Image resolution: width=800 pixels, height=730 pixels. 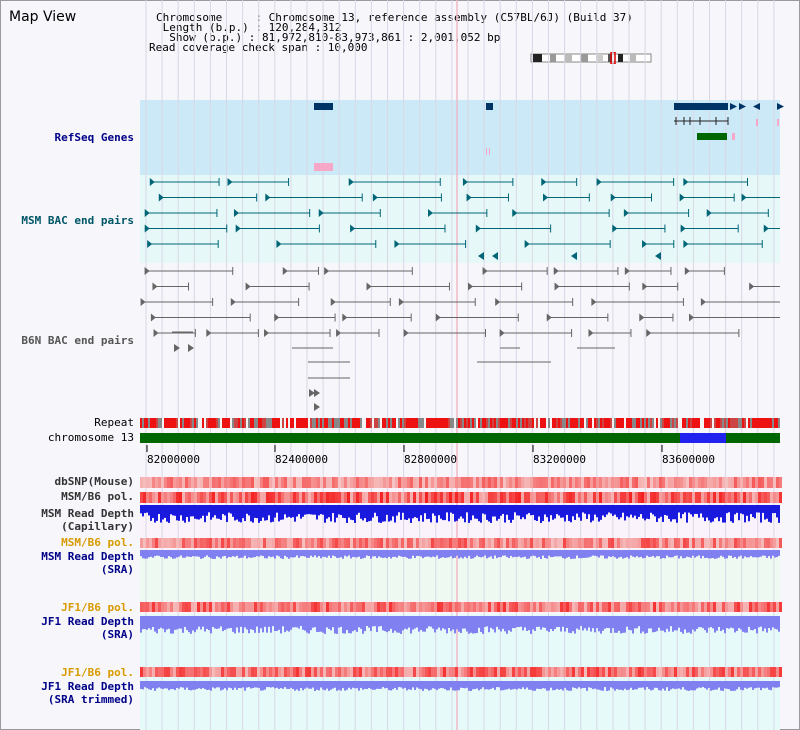 I want to click on chromosome-ideogram, so click(x=591, y=58).